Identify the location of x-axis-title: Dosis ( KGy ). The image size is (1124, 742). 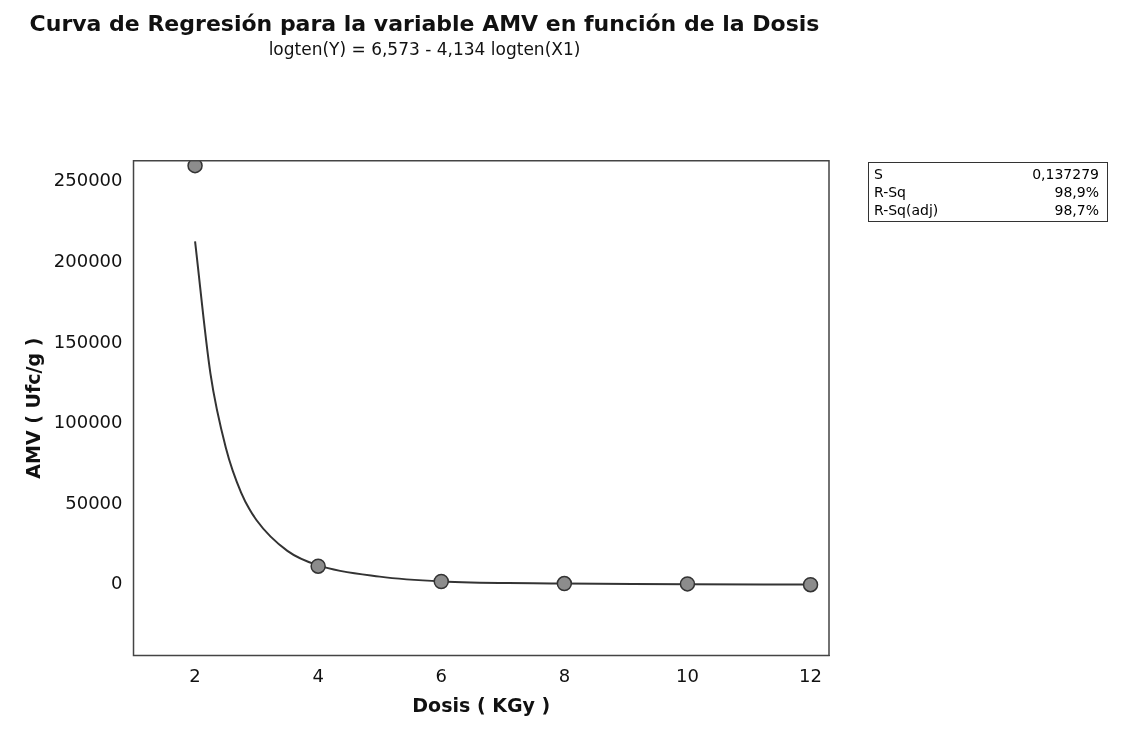
(481, 704).